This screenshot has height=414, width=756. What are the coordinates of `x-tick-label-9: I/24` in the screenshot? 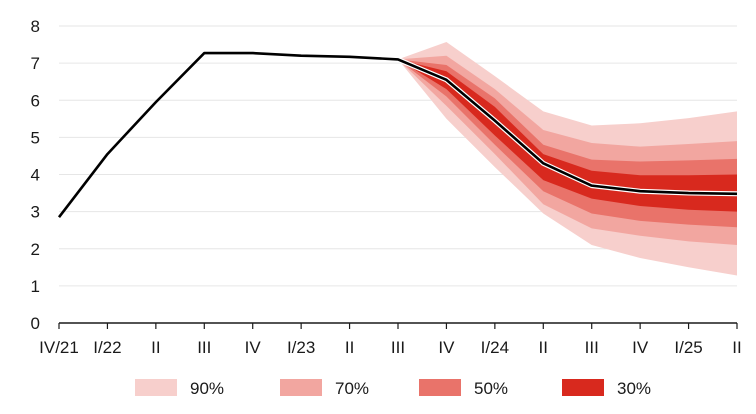 It's located at (495, 347).